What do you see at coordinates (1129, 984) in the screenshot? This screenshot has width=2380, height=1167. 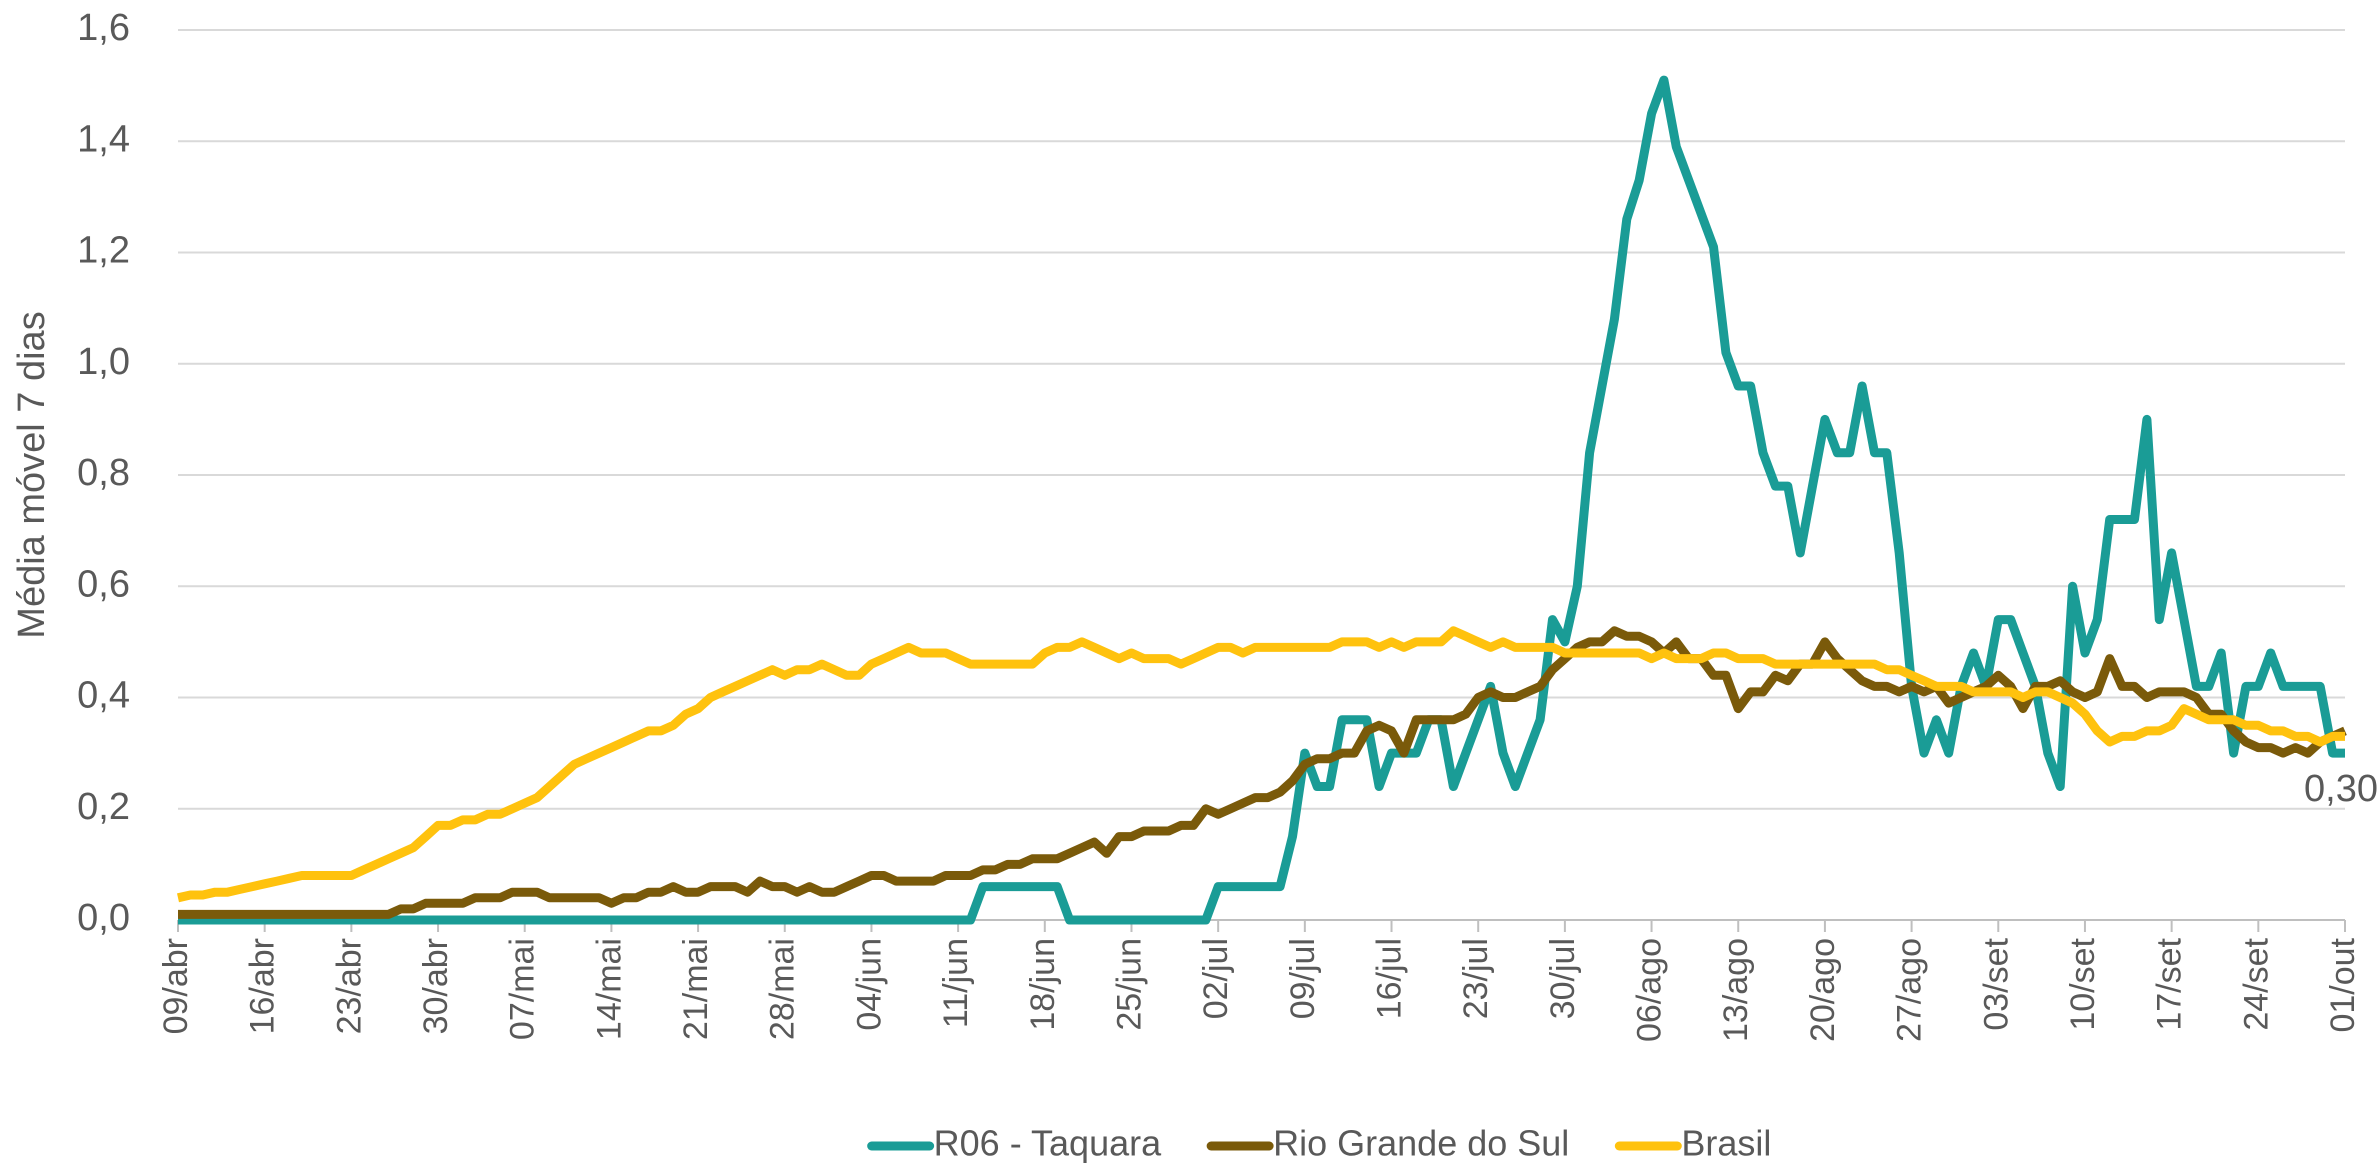 I see `x-tick-label: 25/jun` at bounding box center [1129, 984].